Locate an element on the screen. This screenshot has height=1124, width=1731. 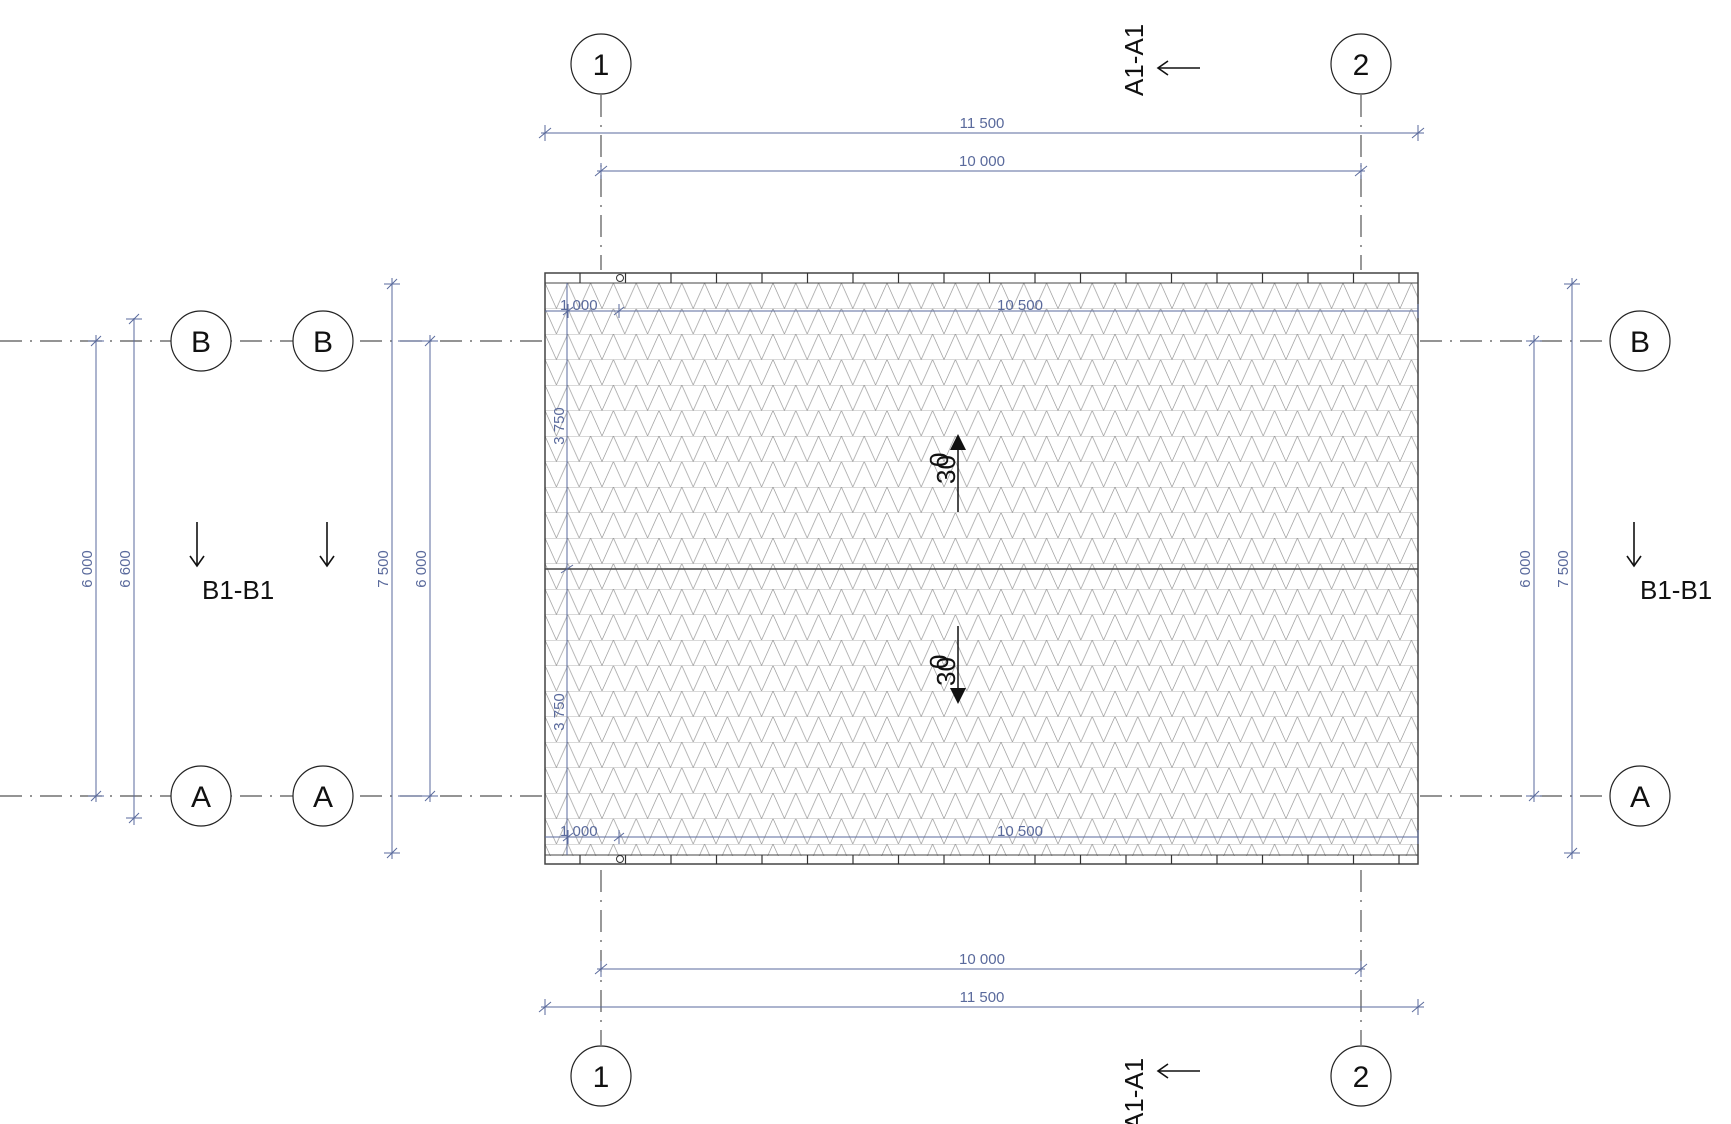
slope-degree-up: 0 is located at coordinates (939, 460).